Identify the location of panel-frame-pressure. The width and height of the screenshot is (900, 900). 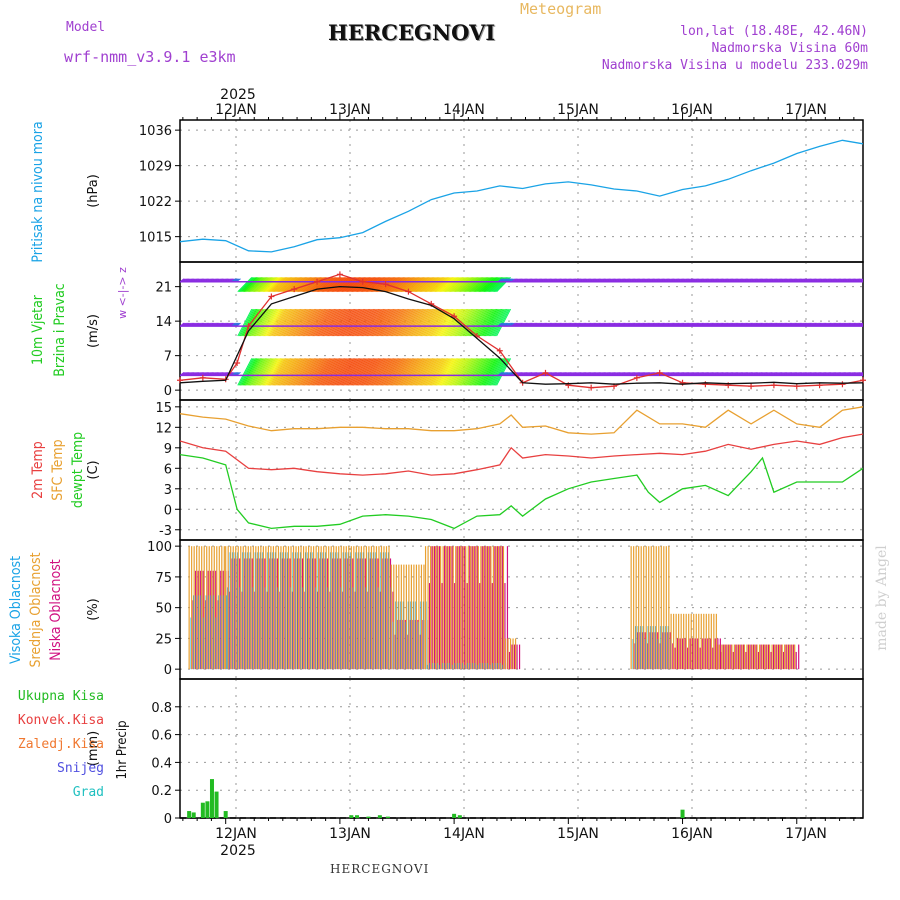
(521, 191).